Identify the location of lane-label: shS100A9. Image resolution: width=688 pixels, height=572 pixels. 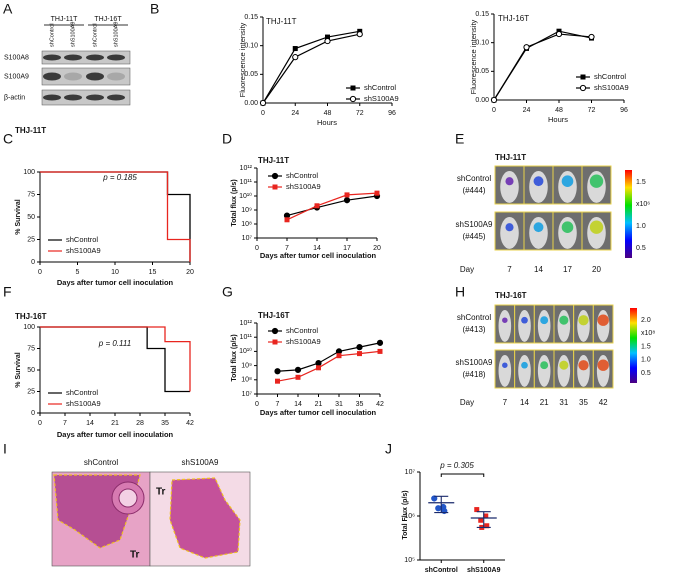
(73, 34).